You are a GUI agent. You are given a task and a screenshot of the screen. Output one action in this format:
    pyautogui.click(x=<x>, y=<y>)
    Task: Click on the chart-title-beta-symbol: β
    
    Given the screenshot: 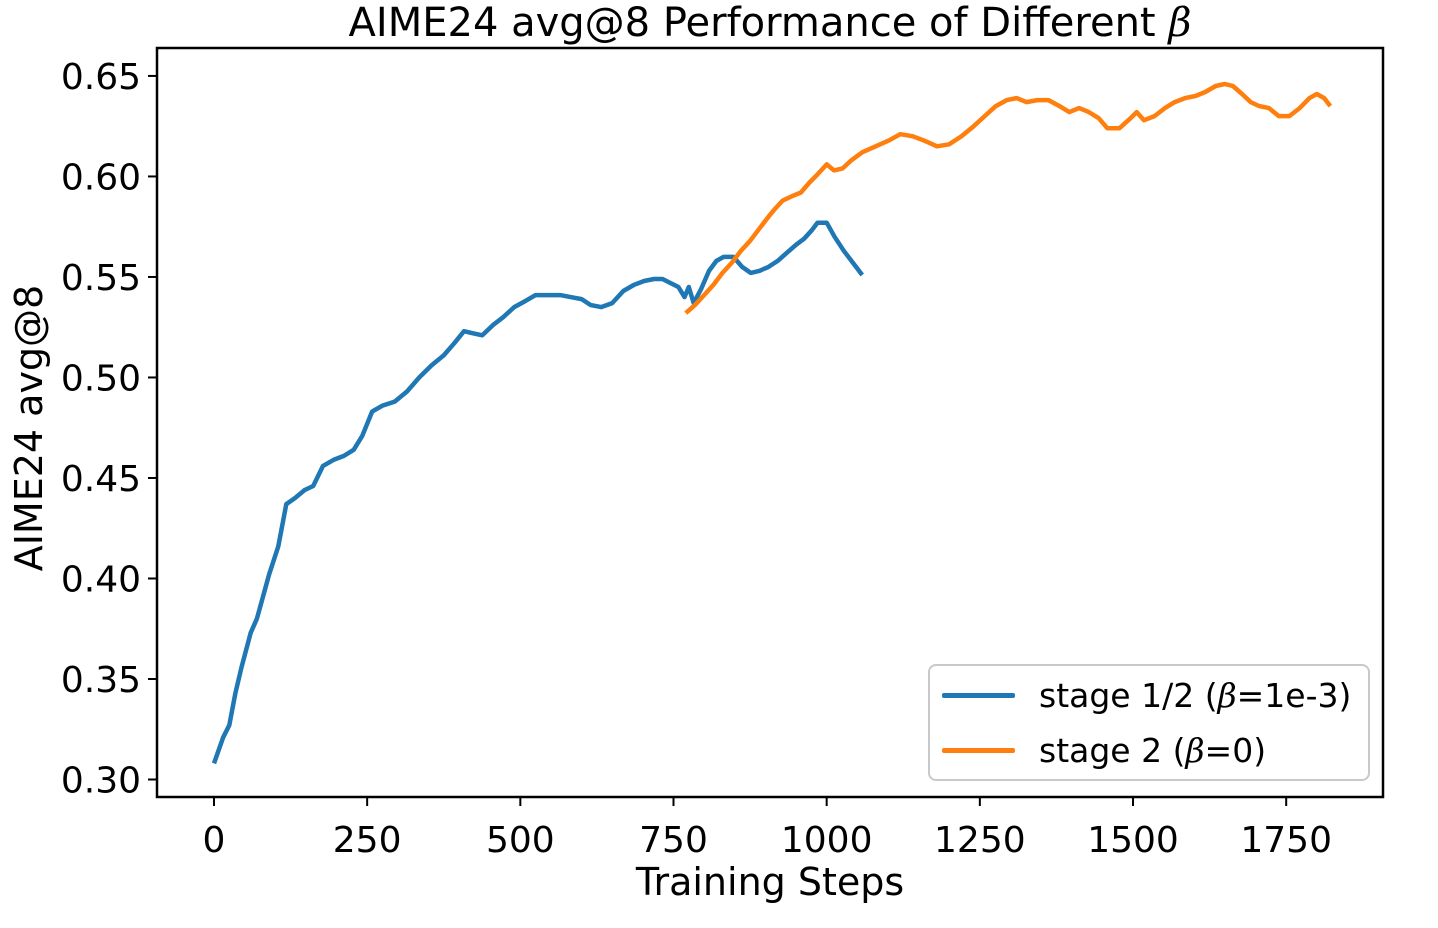 What is the action you would take?
    pyautogui.click(x=1180, y=23)
    